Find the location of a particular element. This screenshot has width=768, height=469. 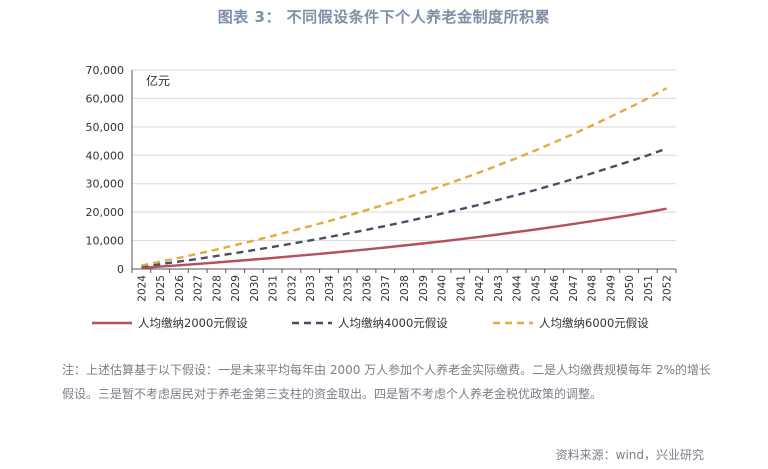

x-tick-label: 2028 is located at coordinates (217, 288).